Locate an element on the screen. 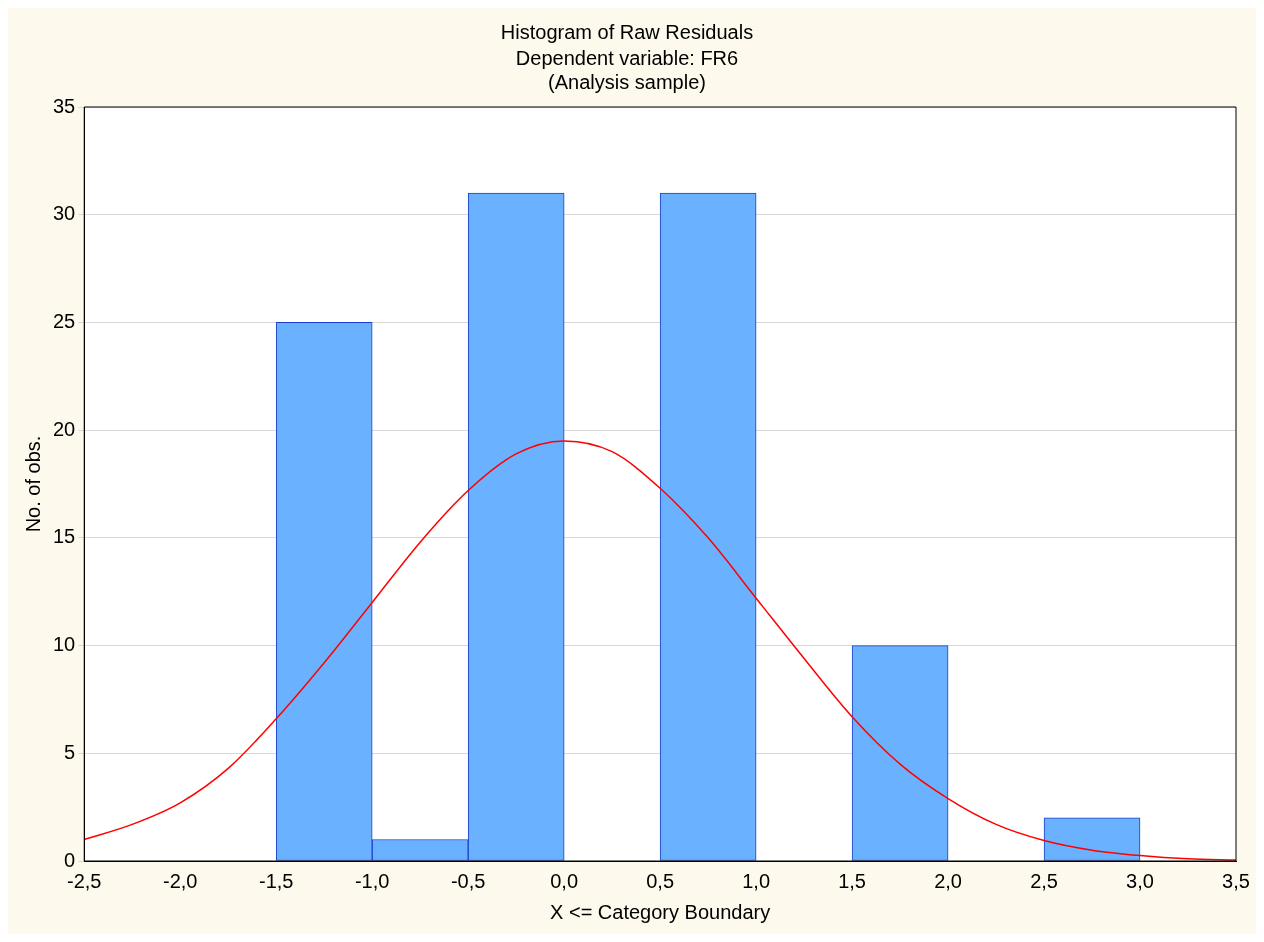 The width and height of the screenshot is (1264, 942). x-tick-label: -1,5 is located at coordinates (276, 880).